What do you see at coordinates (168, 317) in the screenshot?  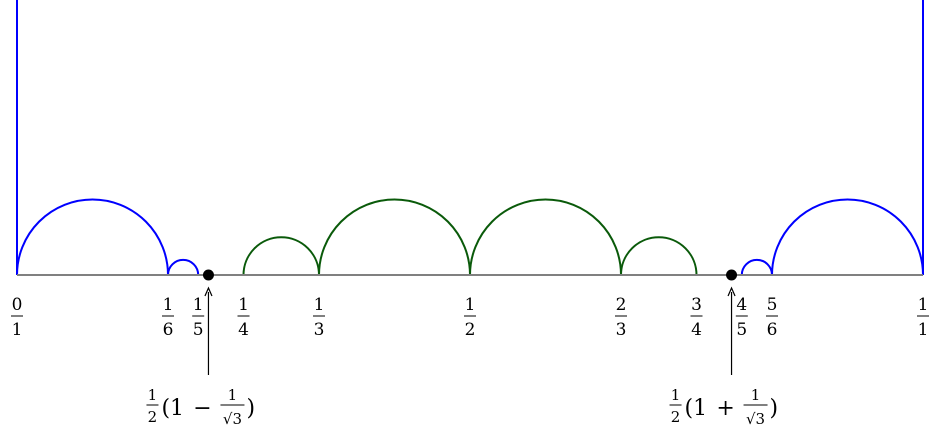 I see `fraction-label: 16` at bounding box center [168, 317].